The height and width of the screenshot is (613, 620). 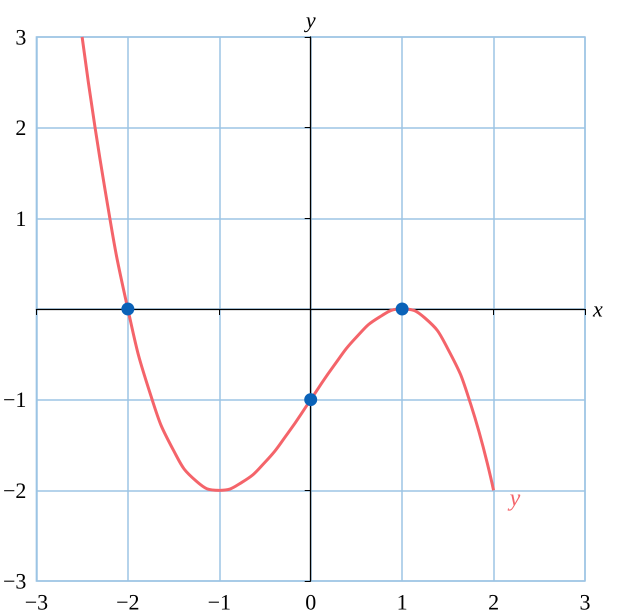 I want to click on y-tick-label: 1, so click(x=20, y=218).